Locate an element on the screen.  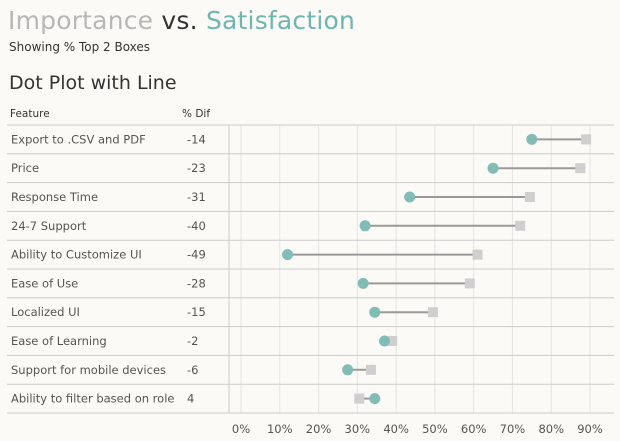
diff-column-header: % Dif is located at coordinates (196, 114).